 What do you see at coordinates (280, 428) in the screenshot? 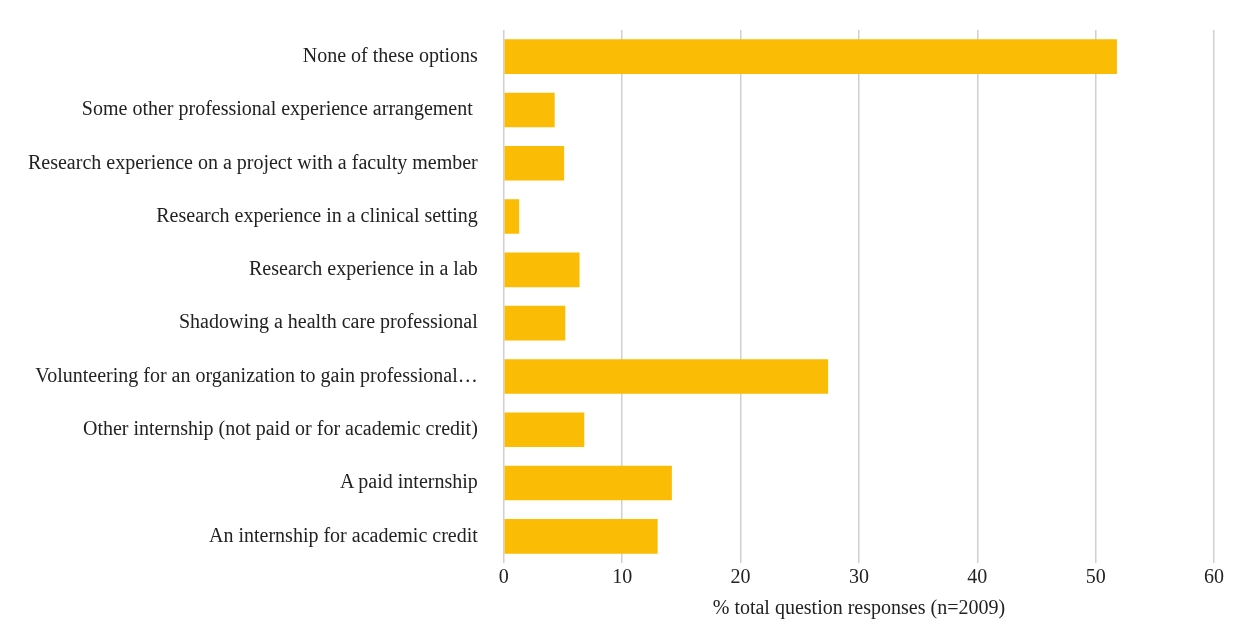
I see `y-tick-label: Other internship (not paid or for academic credit)` at bounding box center [280, 428].